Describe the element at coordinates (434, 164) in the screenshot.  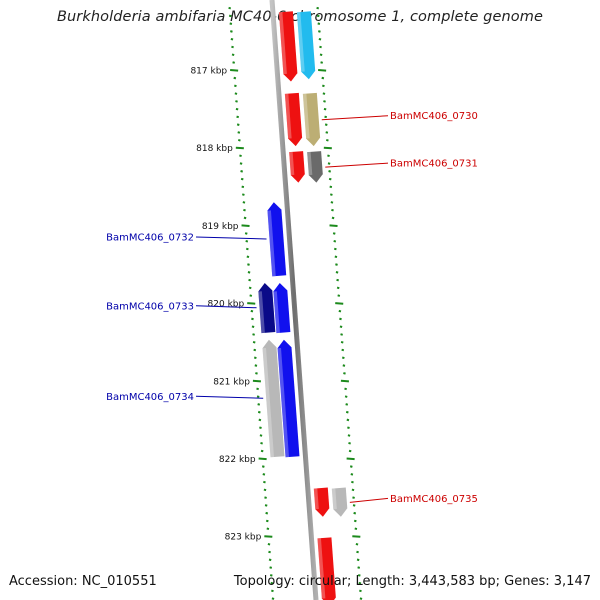
I see `gene-label: BamMC406_0731` at that location.